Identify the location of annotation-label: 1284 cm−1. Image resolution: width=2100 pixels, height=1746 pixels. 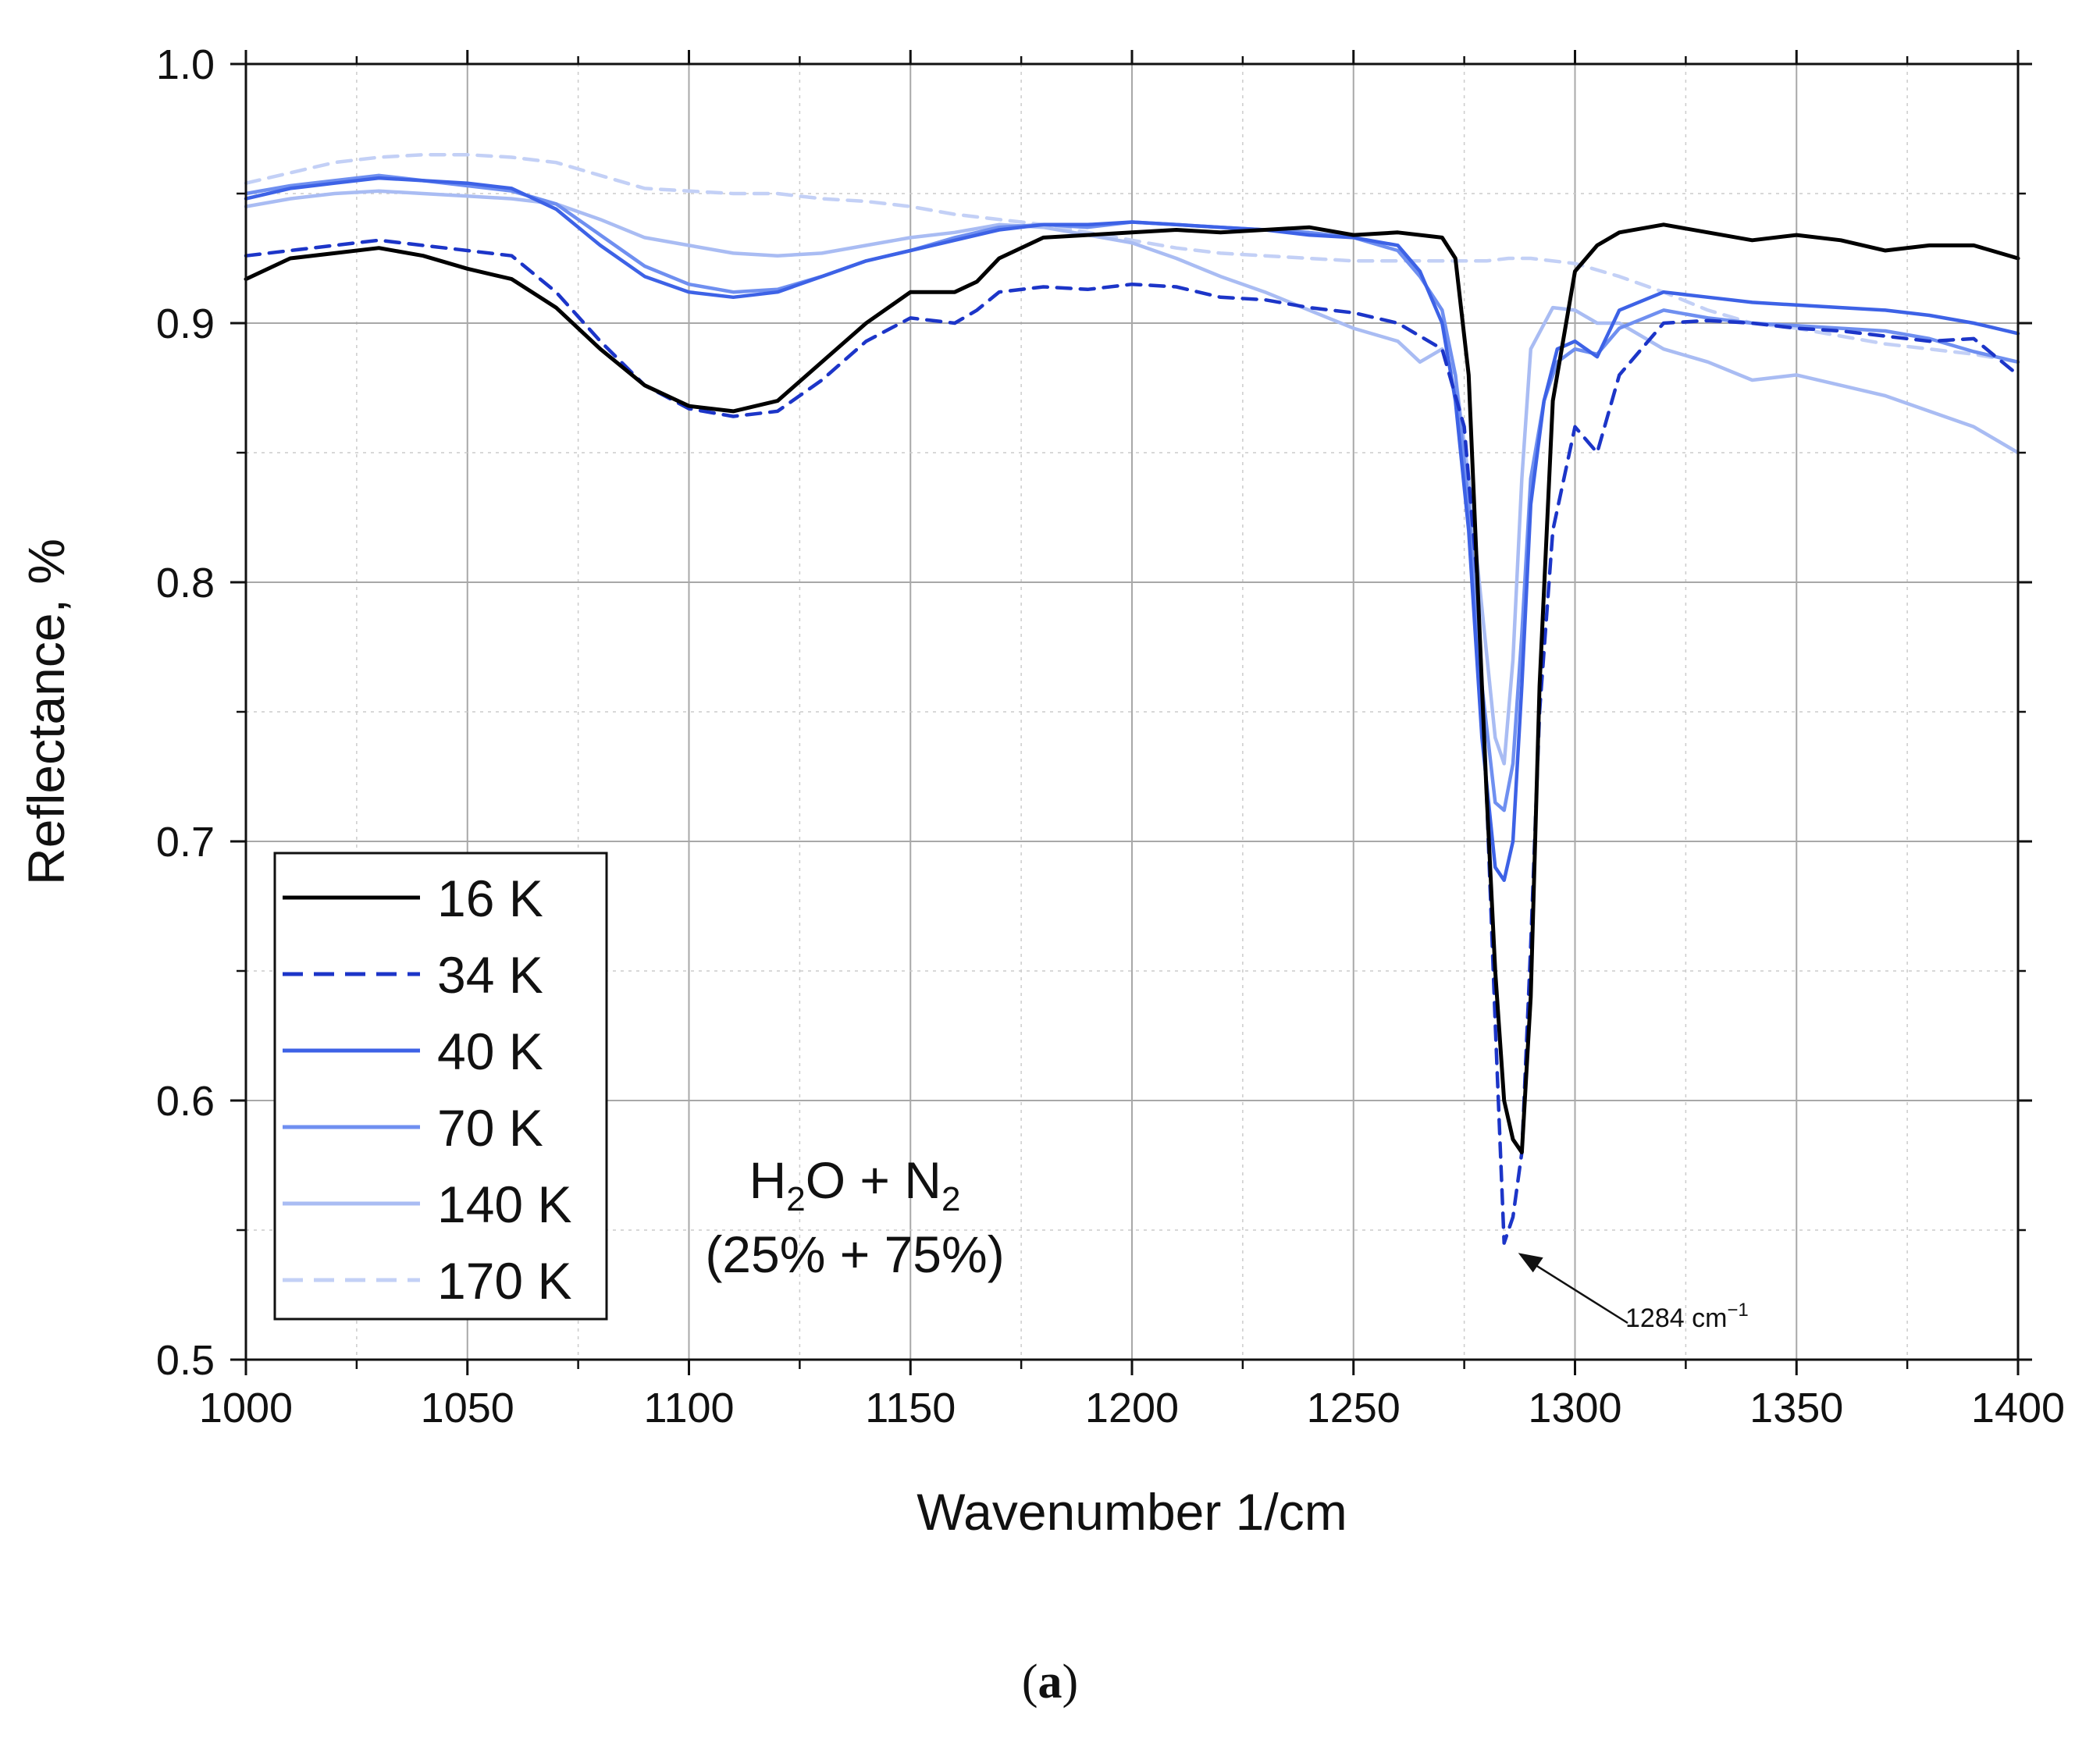
(1687, 1316).